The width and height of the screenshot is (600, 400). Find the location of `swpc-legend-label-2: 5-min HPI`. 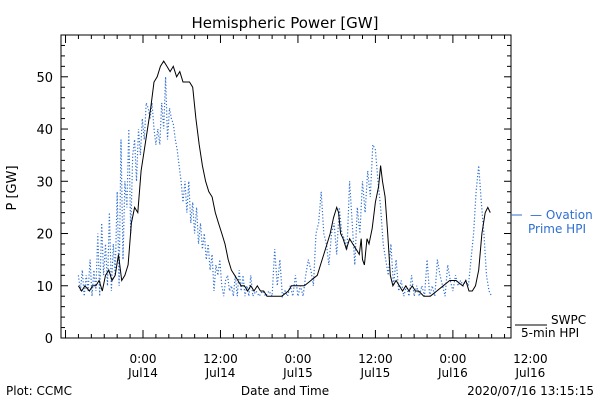

swpc-legend-label-2: 5-min HPI is located at coordinates (550, 333).